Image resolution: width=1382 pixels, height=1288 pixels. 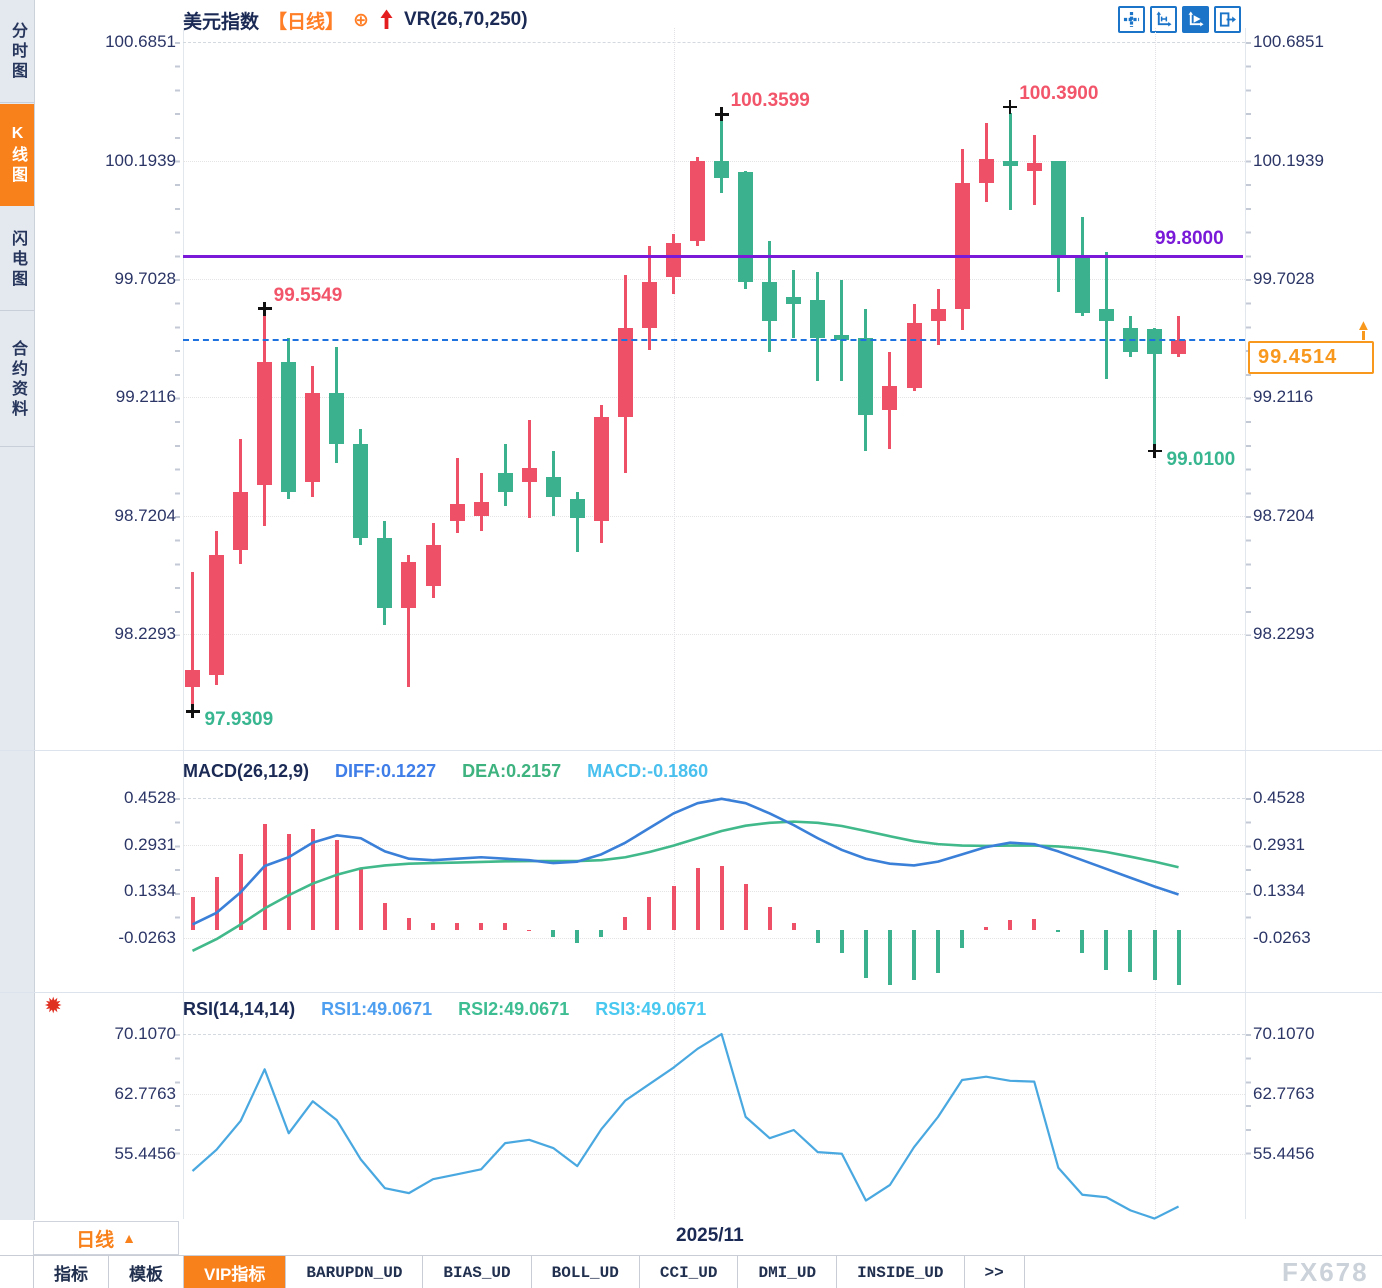 What do you see at coordinates (1279, 891) in the screenshot?
I see `y-axis-label-right: 0.1334` at bounding box center [1279, 891].